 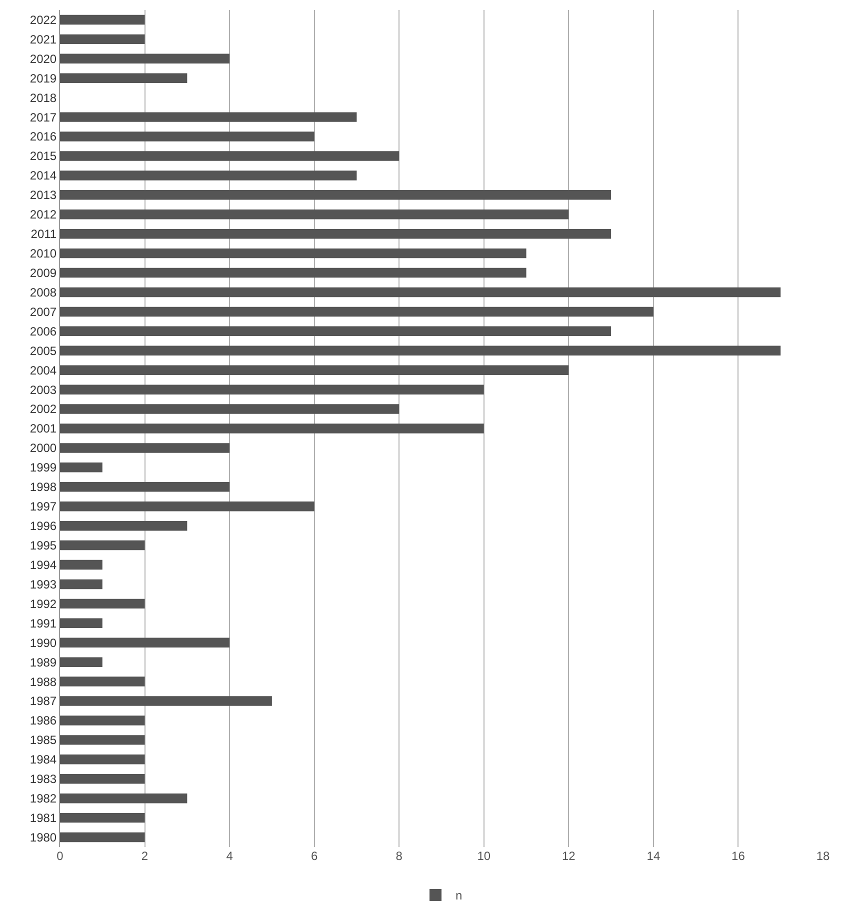 What do you see at coordinates (43, 526) in the screenshot?
I see `y-tick-label: 1996` at bounding box center [43, 526].